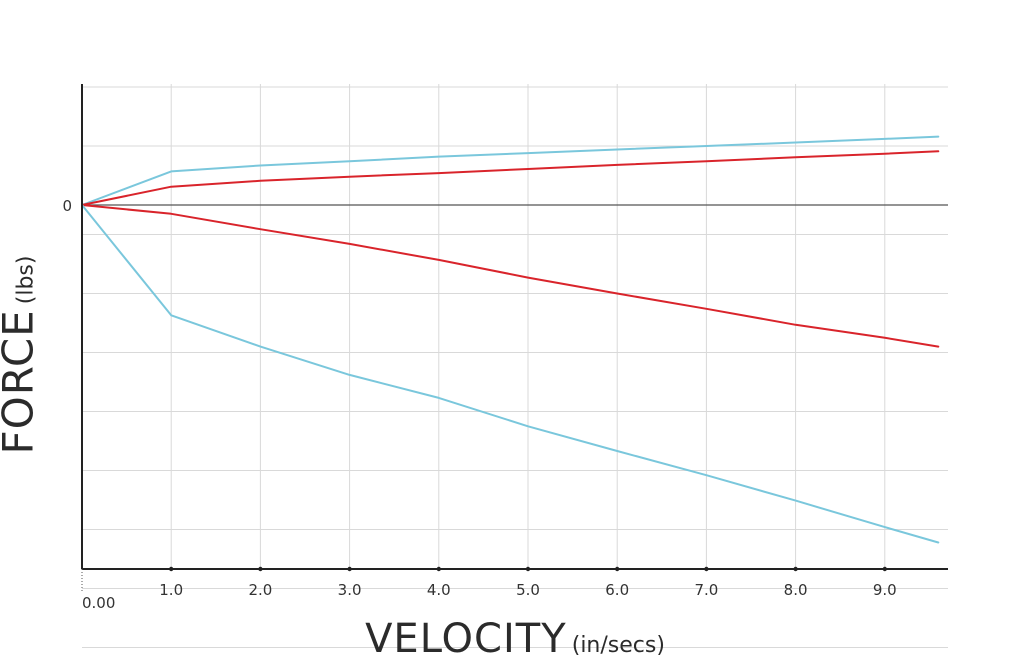 The height and width of the screenshot is (662, 1030). I want to click on x-tick-label: 9.0, so click(885, 590).